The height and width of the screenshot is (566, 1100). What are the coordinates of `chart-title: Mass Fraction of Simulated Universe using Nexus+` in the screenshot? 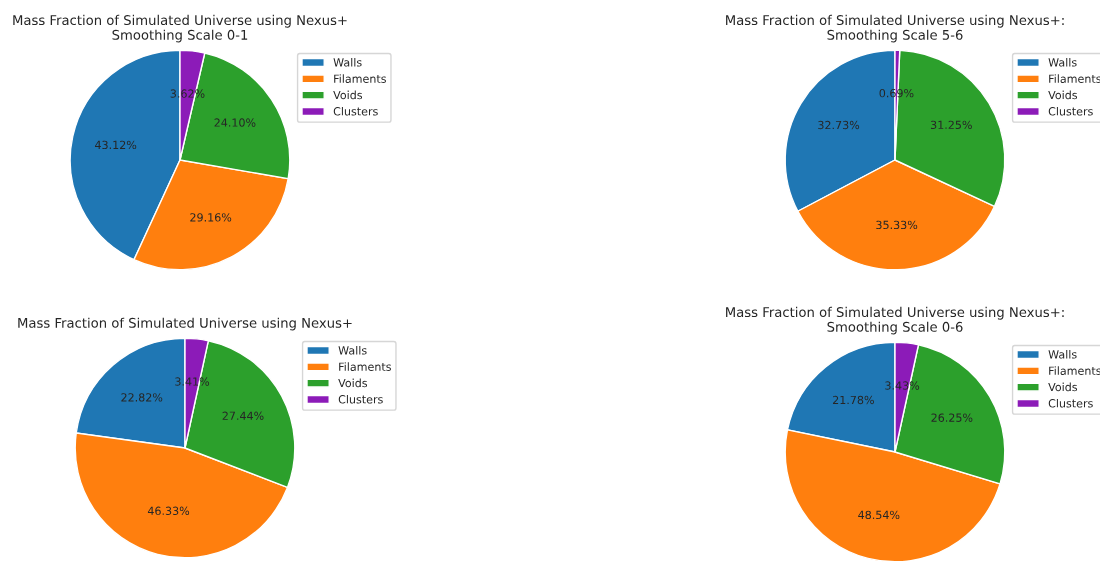 It's located at (185, 324).